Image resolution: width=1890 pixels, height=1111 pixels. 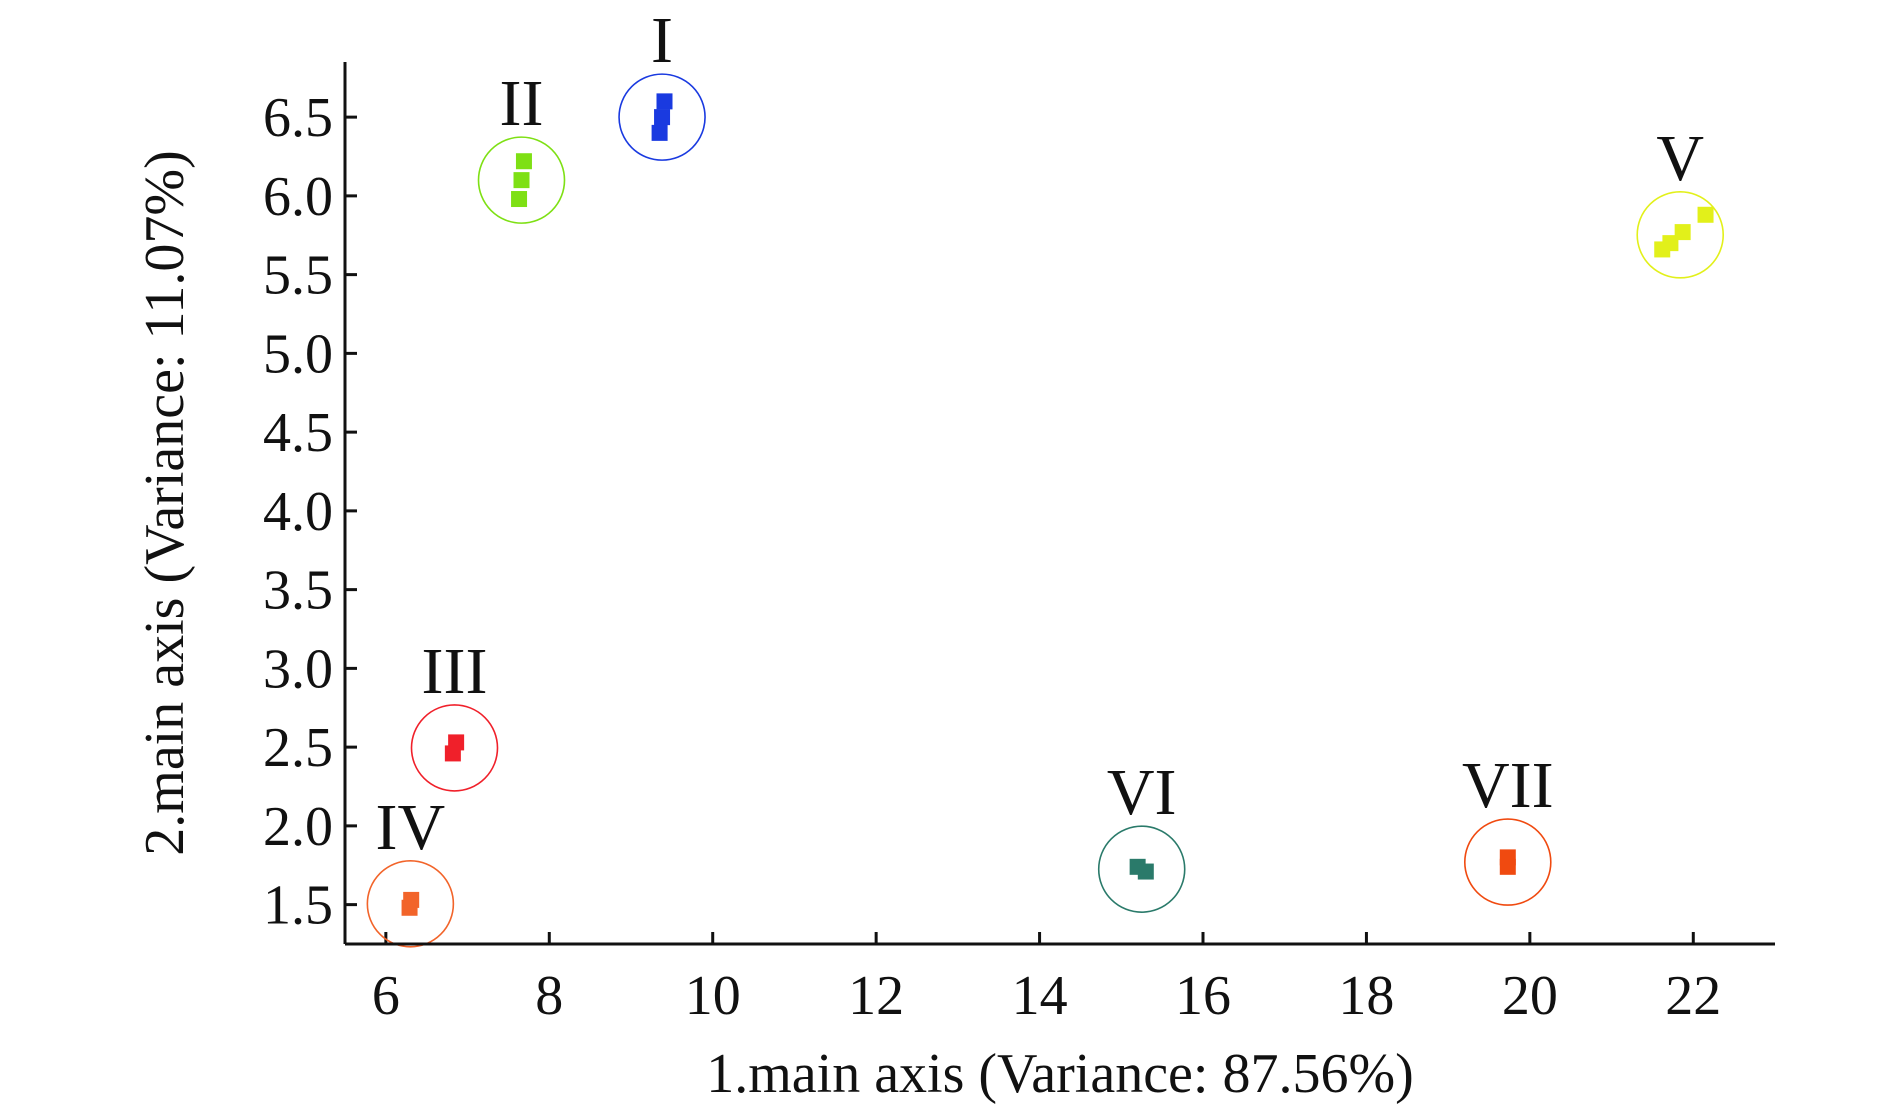 I want to click on cluster-label: VI, so click(x=1142, y=792).